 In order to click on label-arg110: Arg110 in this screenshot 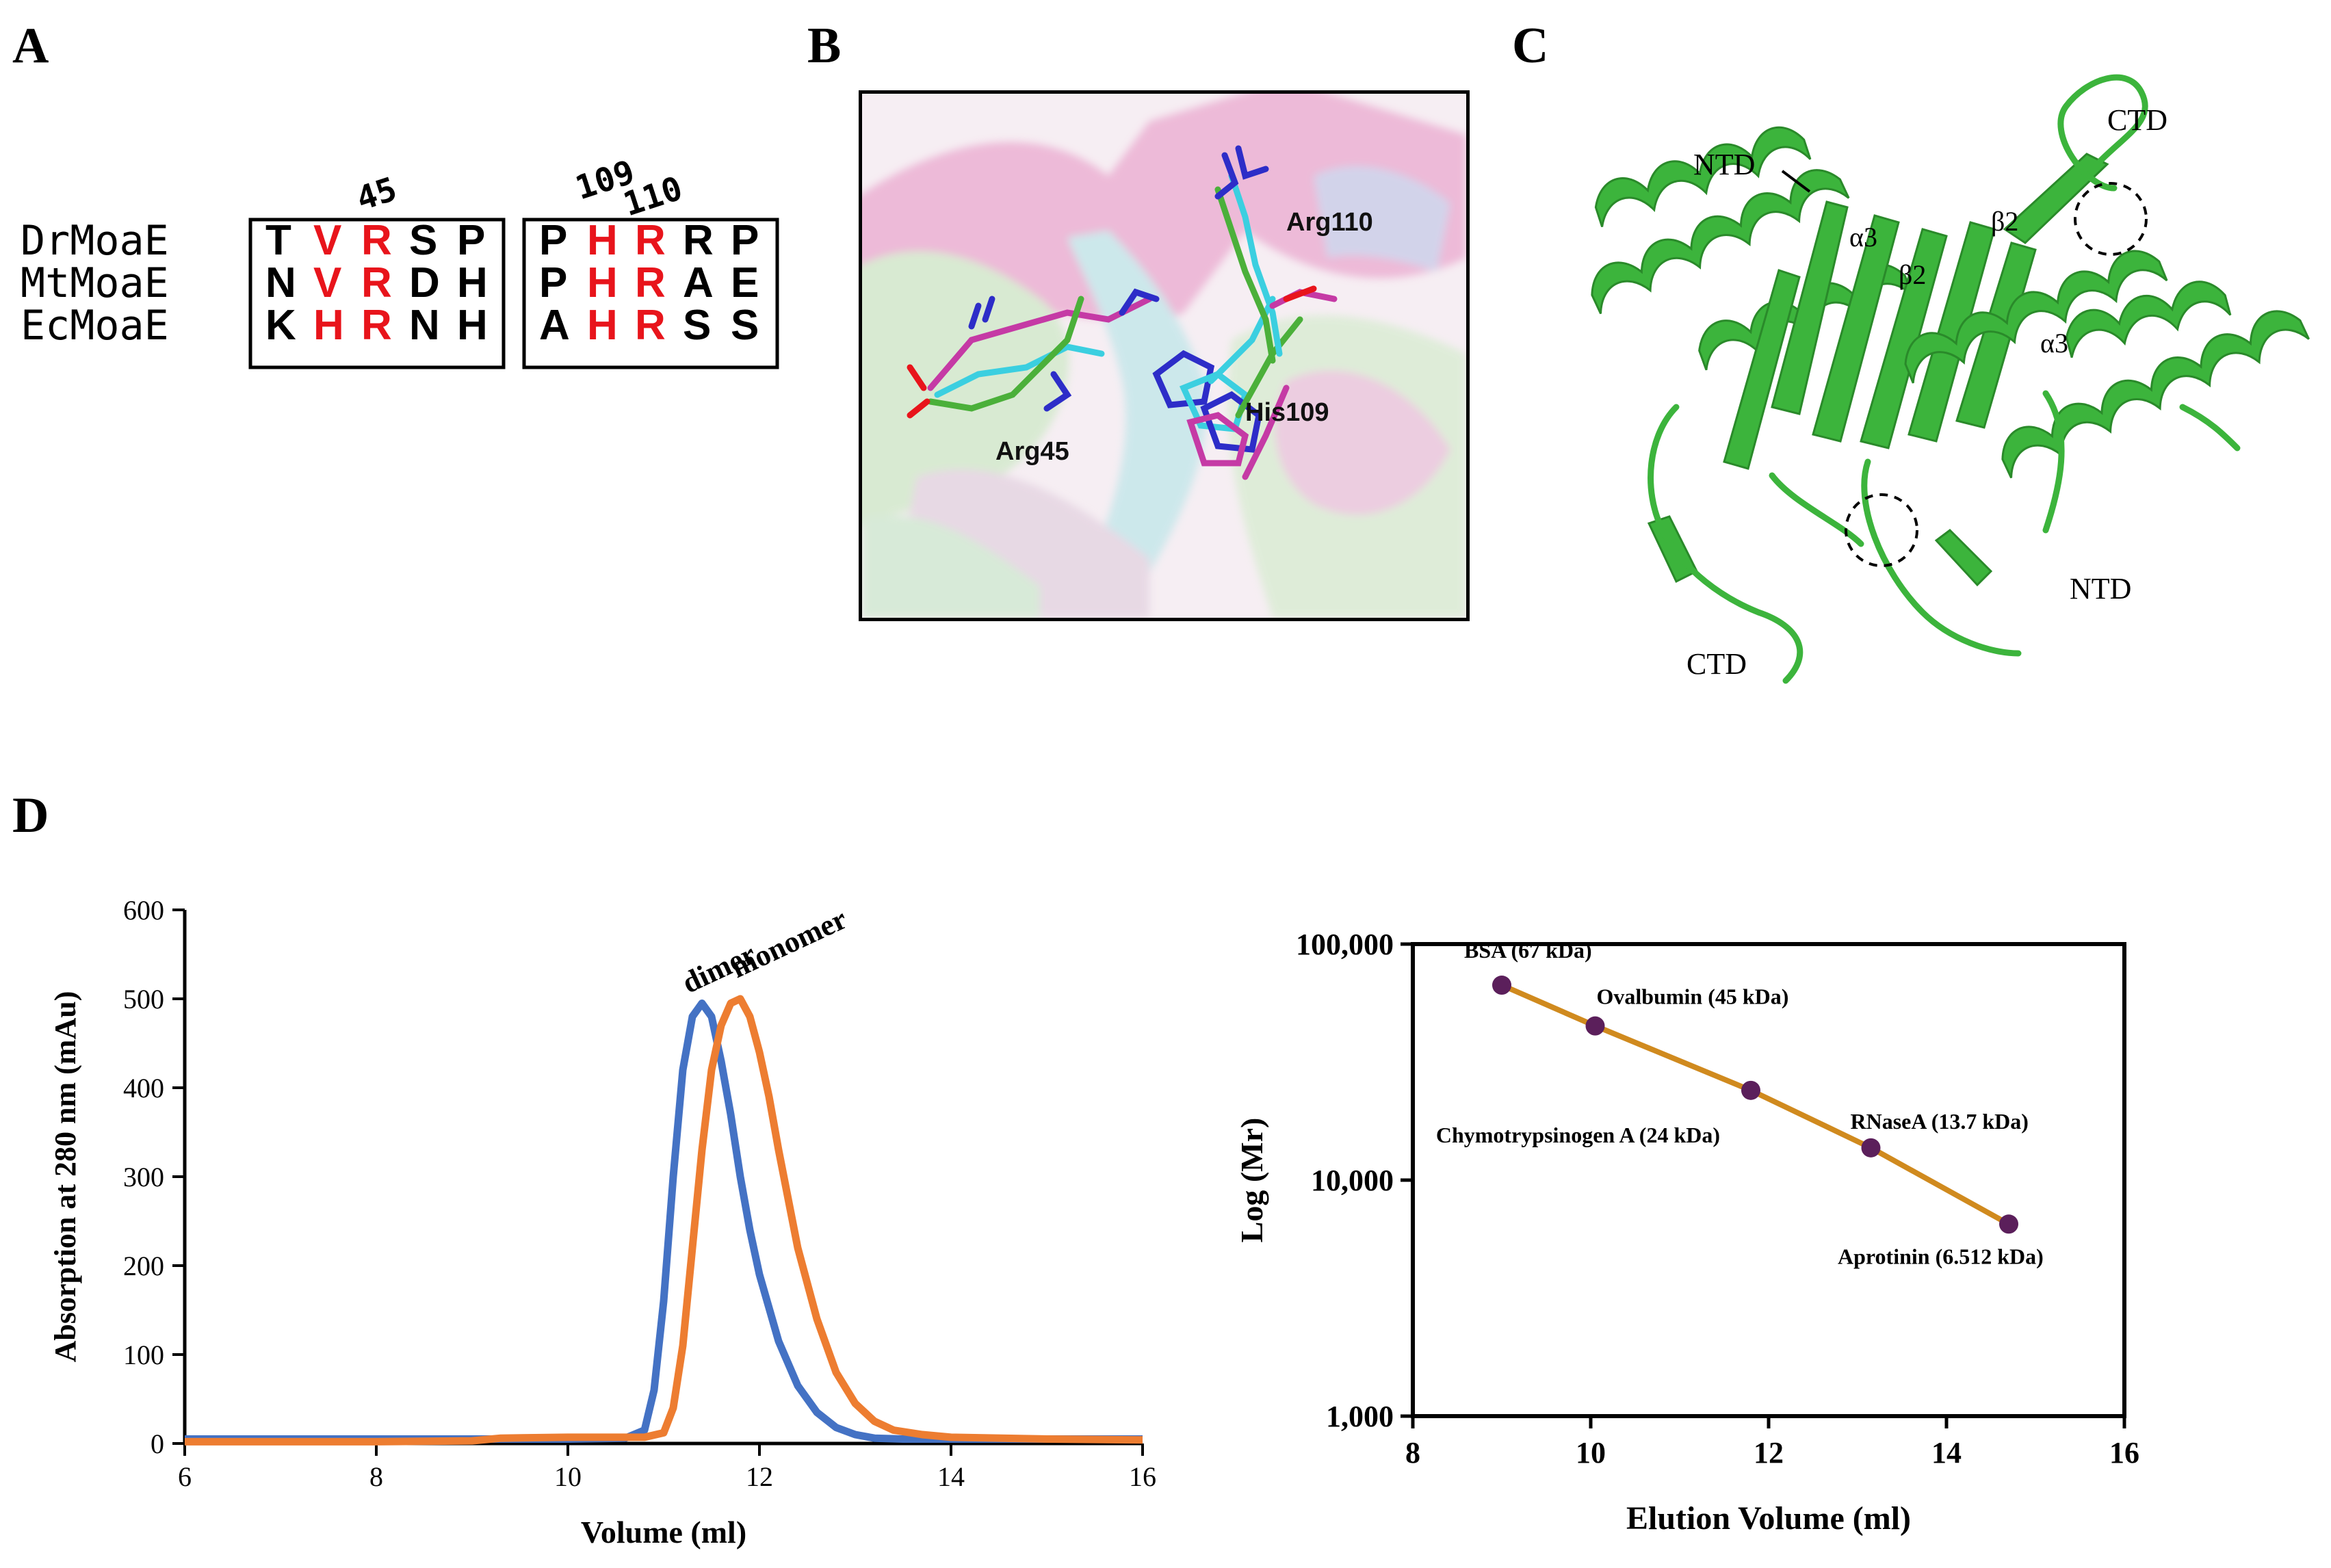, I will do `click(1329, 223)`.